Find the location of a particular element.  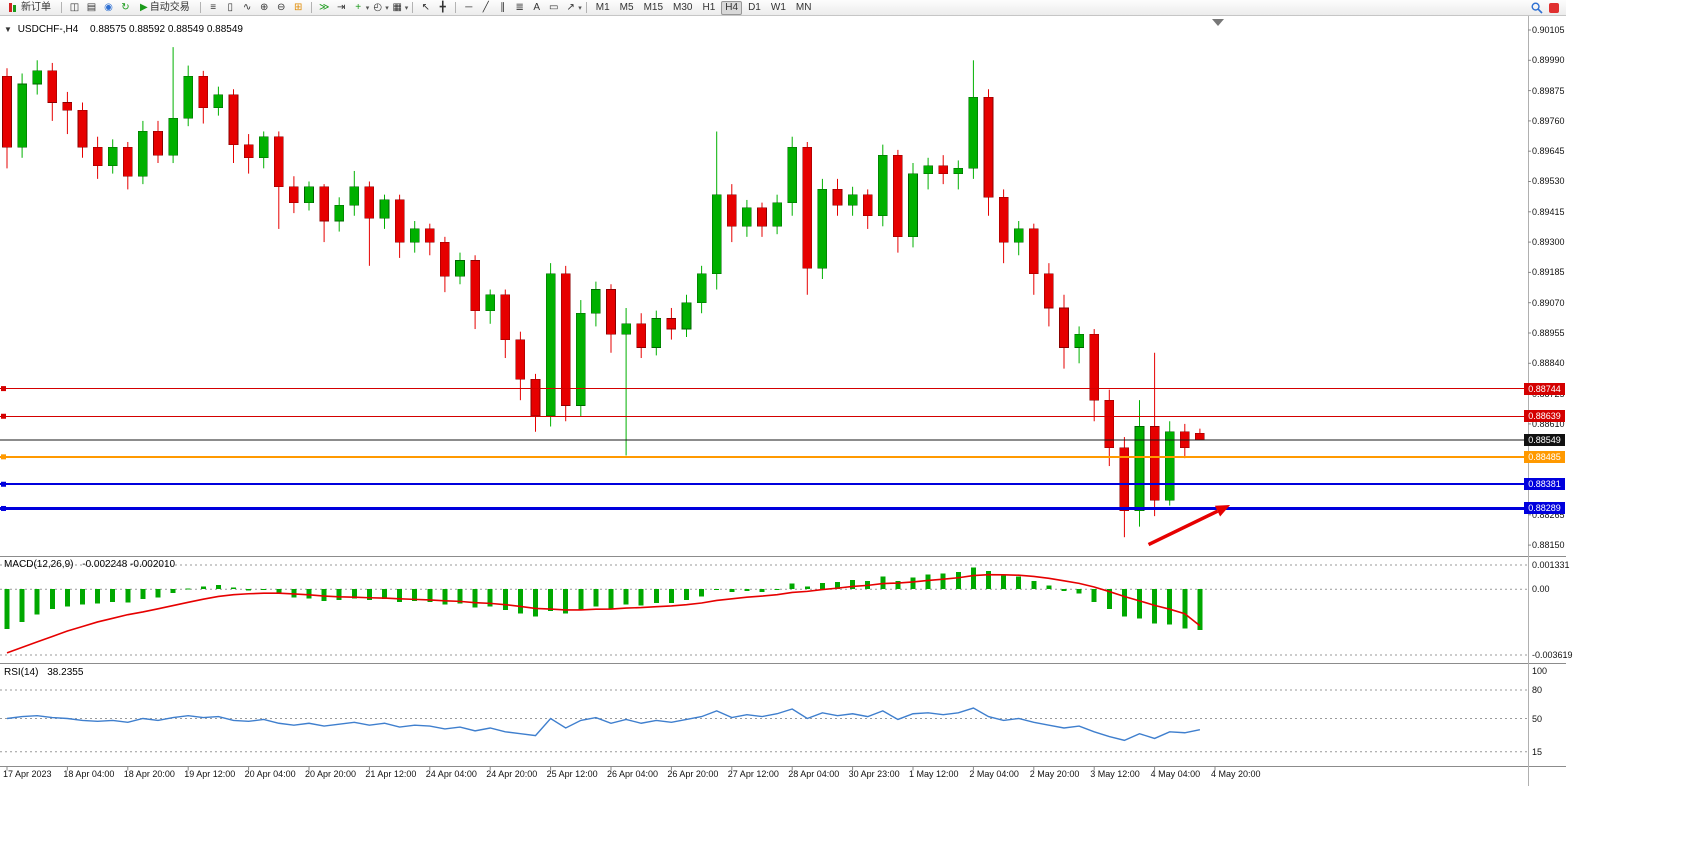

fibonacci-icon: ≣ is located at coordinates (519, 7).